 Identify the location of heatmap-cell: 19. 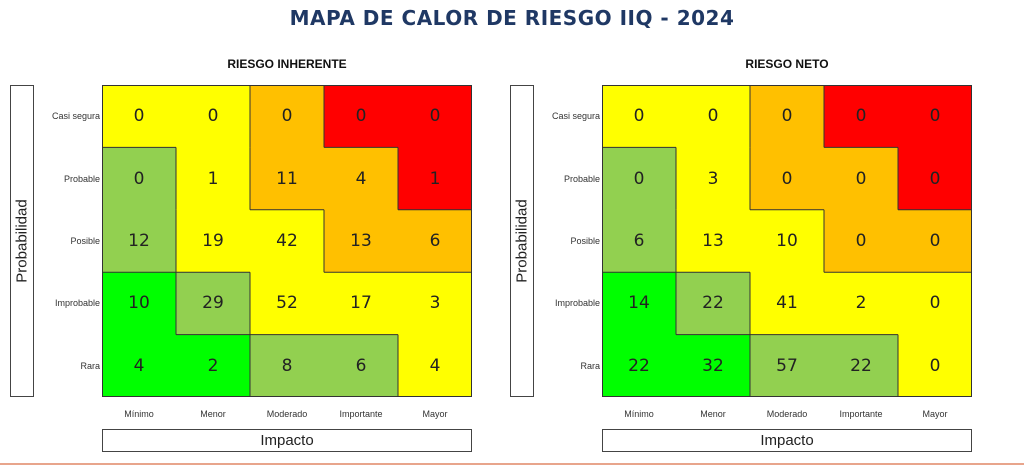
(213, 241).